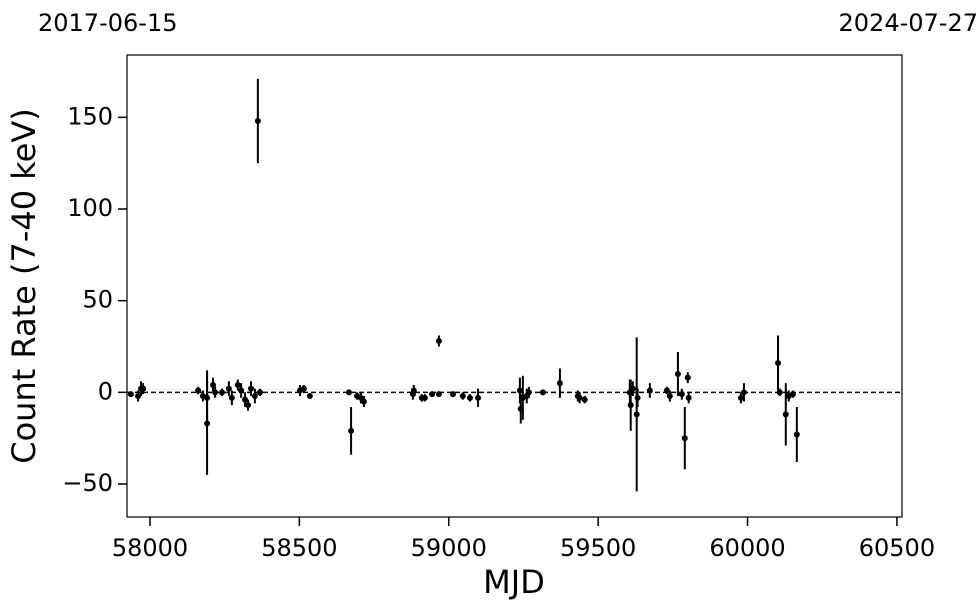  Describe the element at coordinates (87, 483) in the screenshot. I see `y-tick-label: −50` at that location.